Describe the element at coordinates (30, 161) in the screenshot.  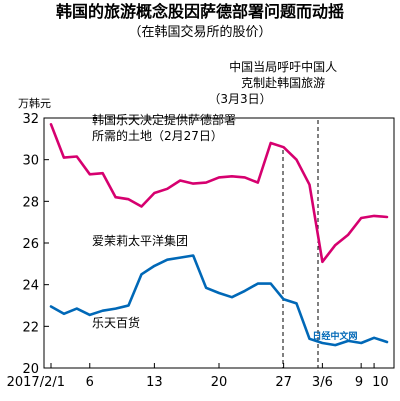
I see `y-tick-label: 30` at that location.